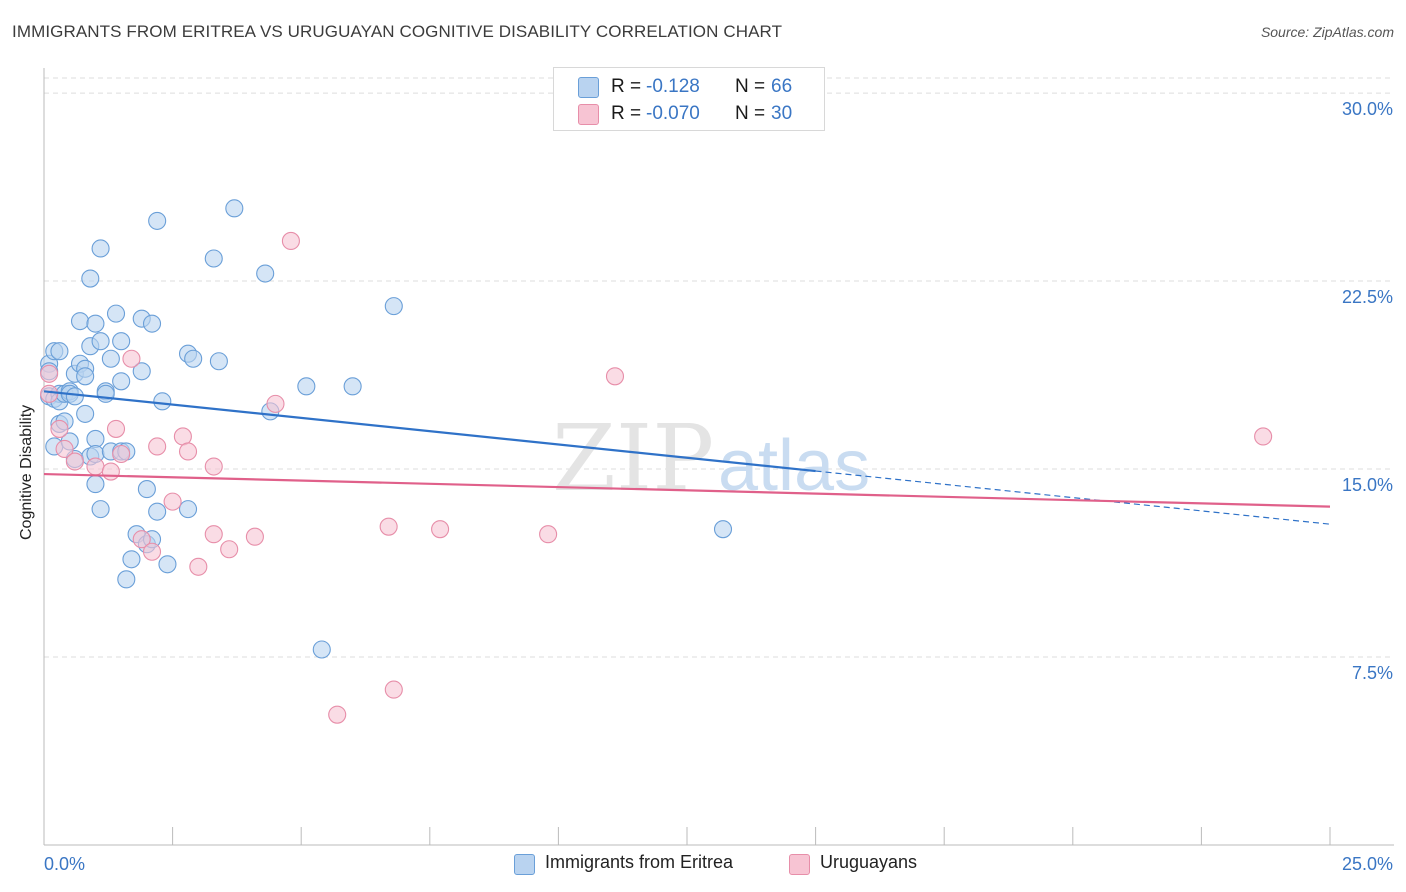 Image resolution: width=1406 pixels, height=892 pixels. I want to click on stats-legend: R = -0.128 N = 66 R = -0.070 N = 30, so click(689, 99).